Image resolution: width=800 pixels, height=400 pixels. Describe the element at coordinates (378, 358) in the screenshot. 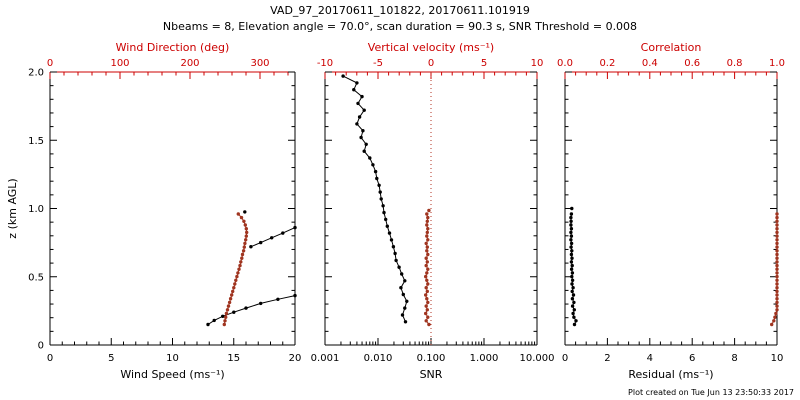

I see `snr-bottom-tick-label: 0.010` at that location.